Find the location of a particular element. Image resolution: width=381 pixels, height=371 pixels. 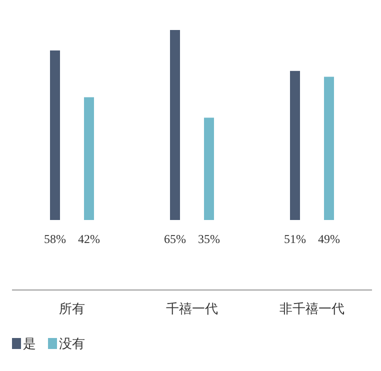

x-tick-label: 千禧一代 is located at coordinates (192, 309).